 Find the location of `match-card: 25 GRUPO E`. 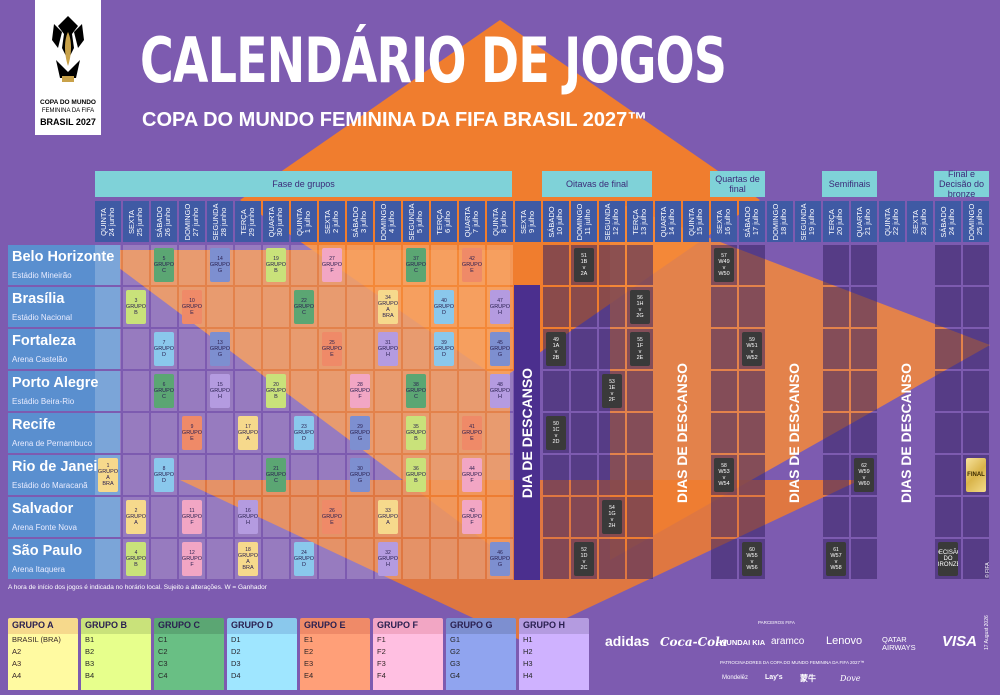

match-card: 25 GRUPO E is located at coordinates (332, 349).